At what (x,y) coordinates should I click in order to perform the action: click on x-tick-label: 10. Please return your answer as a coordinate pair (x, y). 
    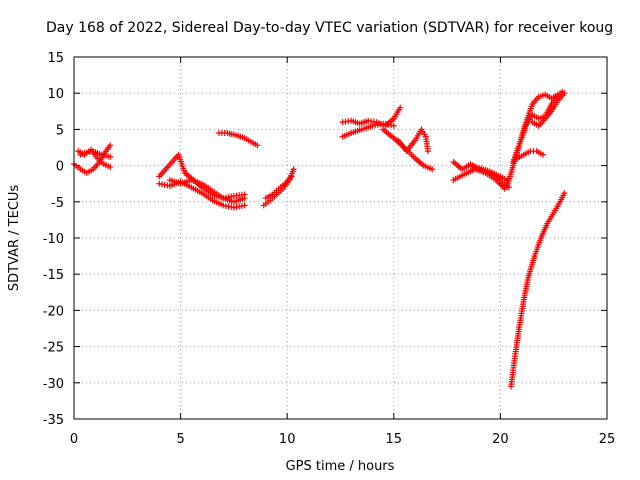
    Looking at the image, I should click on (287, 439).